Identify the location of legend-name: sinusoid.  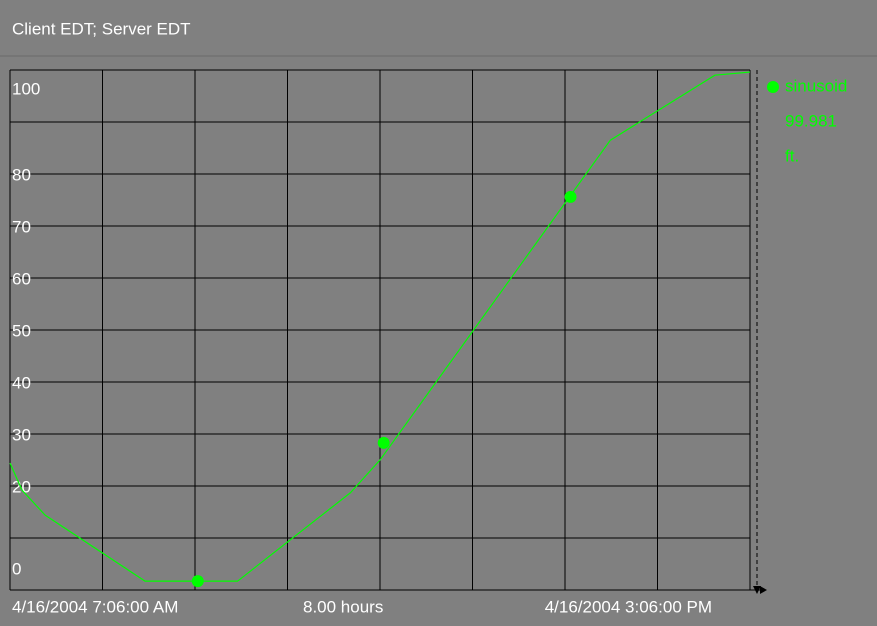
(816, 85).